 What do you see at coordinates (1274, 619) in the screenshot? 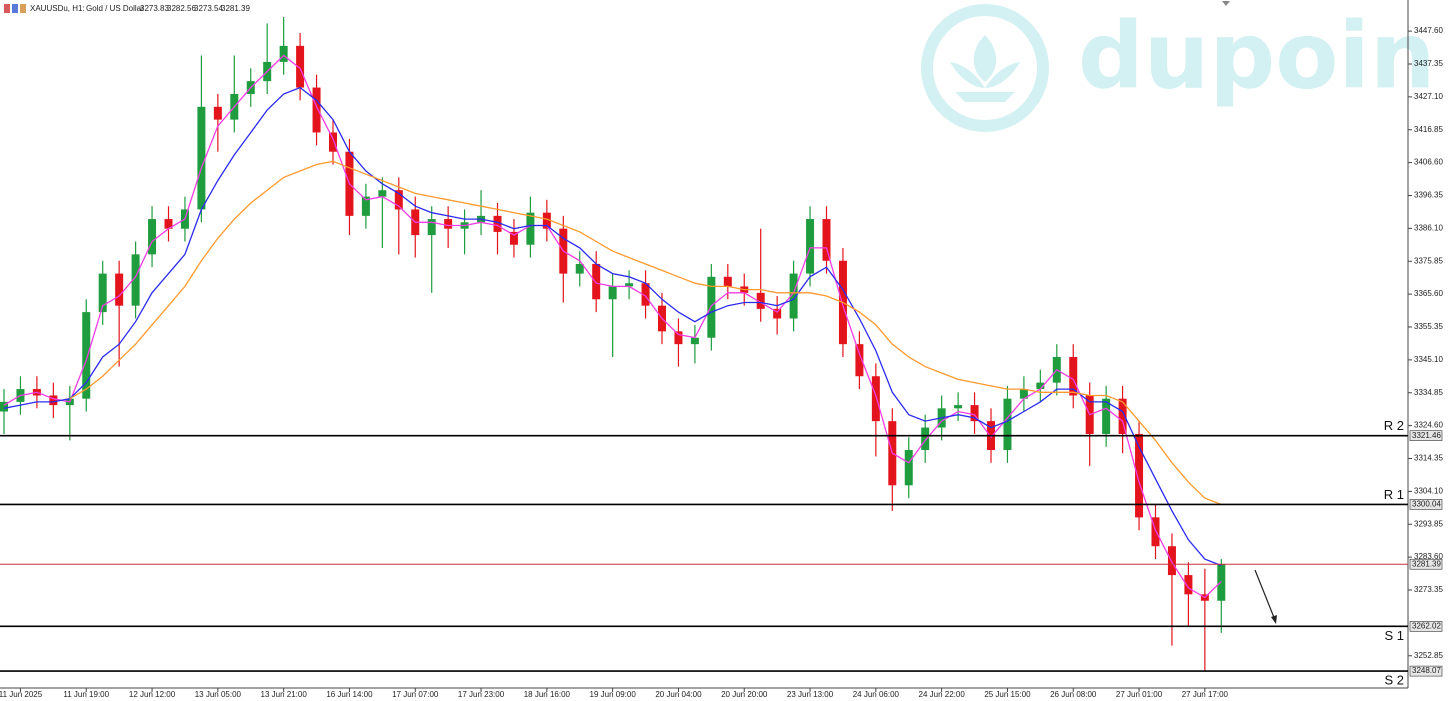
I see `arrow-head` at bounding box center [1274, 619].